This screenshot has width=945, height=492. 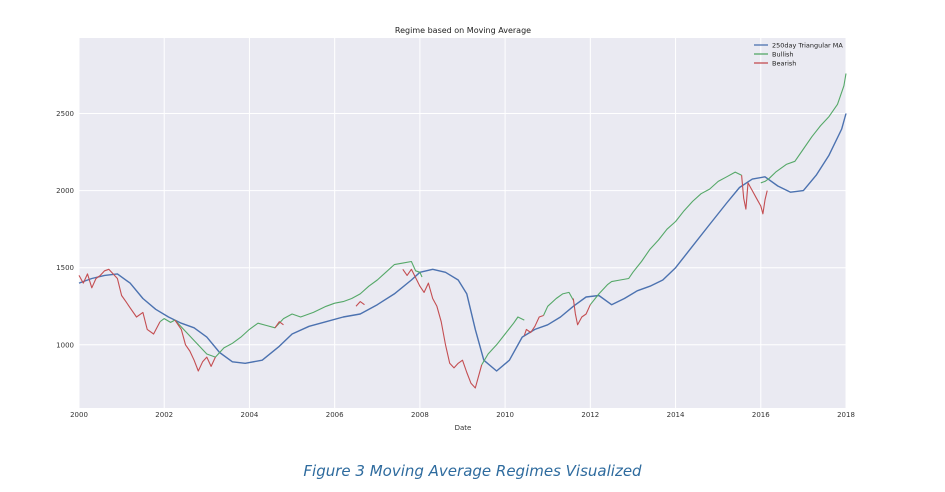 What do you see at coordinates (420, 415) in the screenshot?
I see `x-tick-label: 2008` at bounding box center [420, 415].